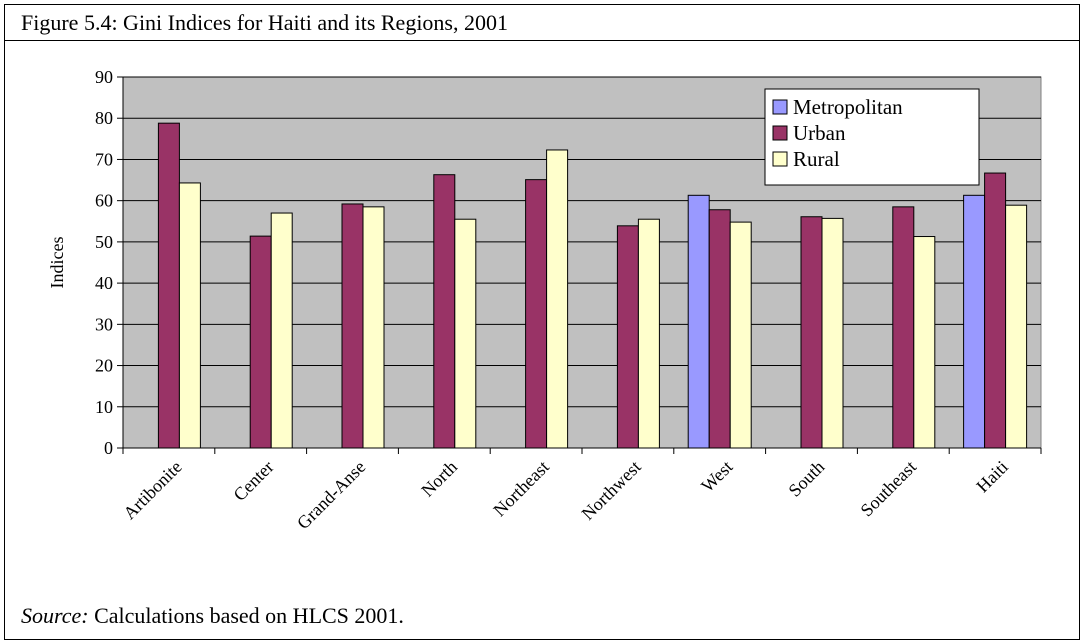  What do you see at coordinates (104, 201) in the screenshot?
I see `y-tick-label: 60` at bounding box center [104, 201].